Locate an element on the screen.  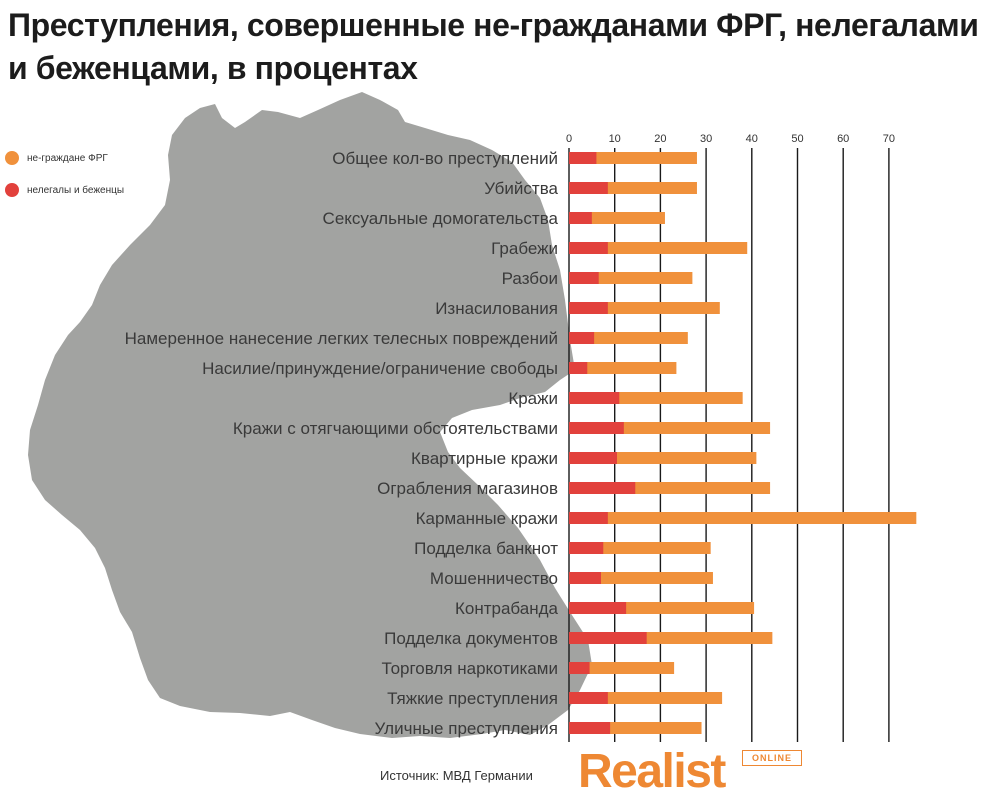
x-tick-label-10: 10 is located at coordinates (615, 139).